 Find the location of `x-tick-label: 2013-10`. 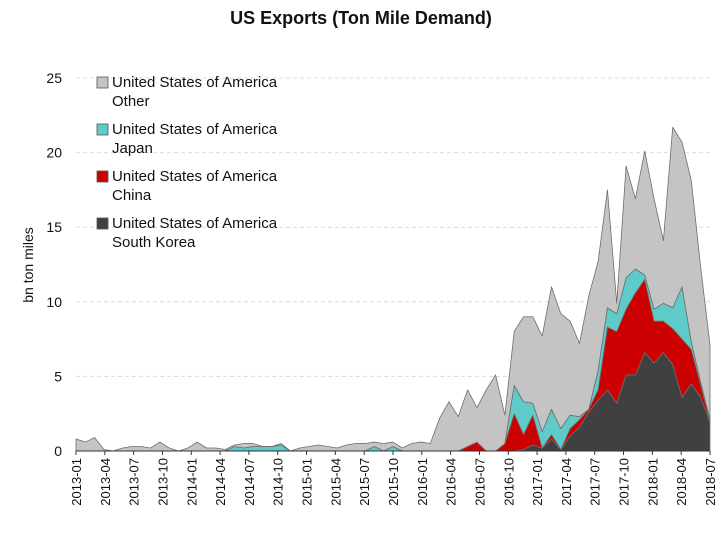

x-tick-label: 2013-10 is located at coordinates (162, 482).